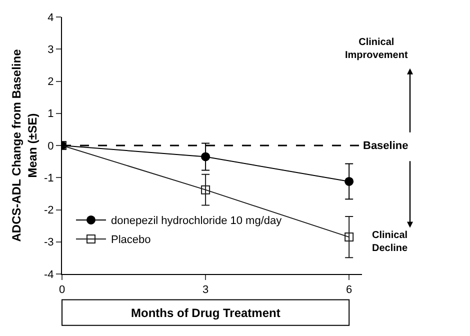 This screenshot has height=336, width=470. I want to click on y-axis-title: ADCS-ADL Change from Baseline Mean (±SE), so click(25, 145).